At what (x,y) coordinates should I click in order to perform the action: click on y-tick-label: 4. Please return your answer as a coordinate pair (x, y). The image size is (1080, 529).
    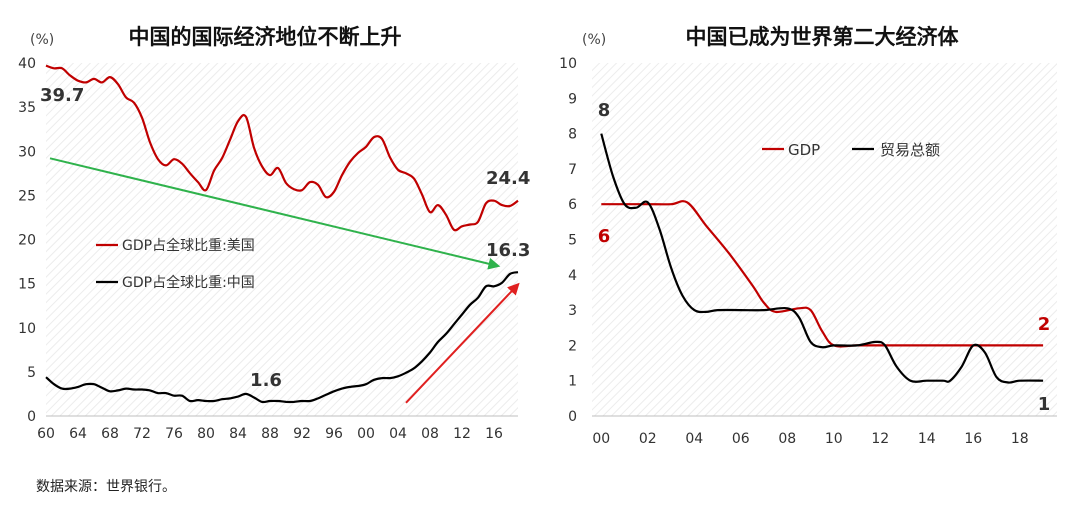
    Looking at the image, I should click on (572, 276).